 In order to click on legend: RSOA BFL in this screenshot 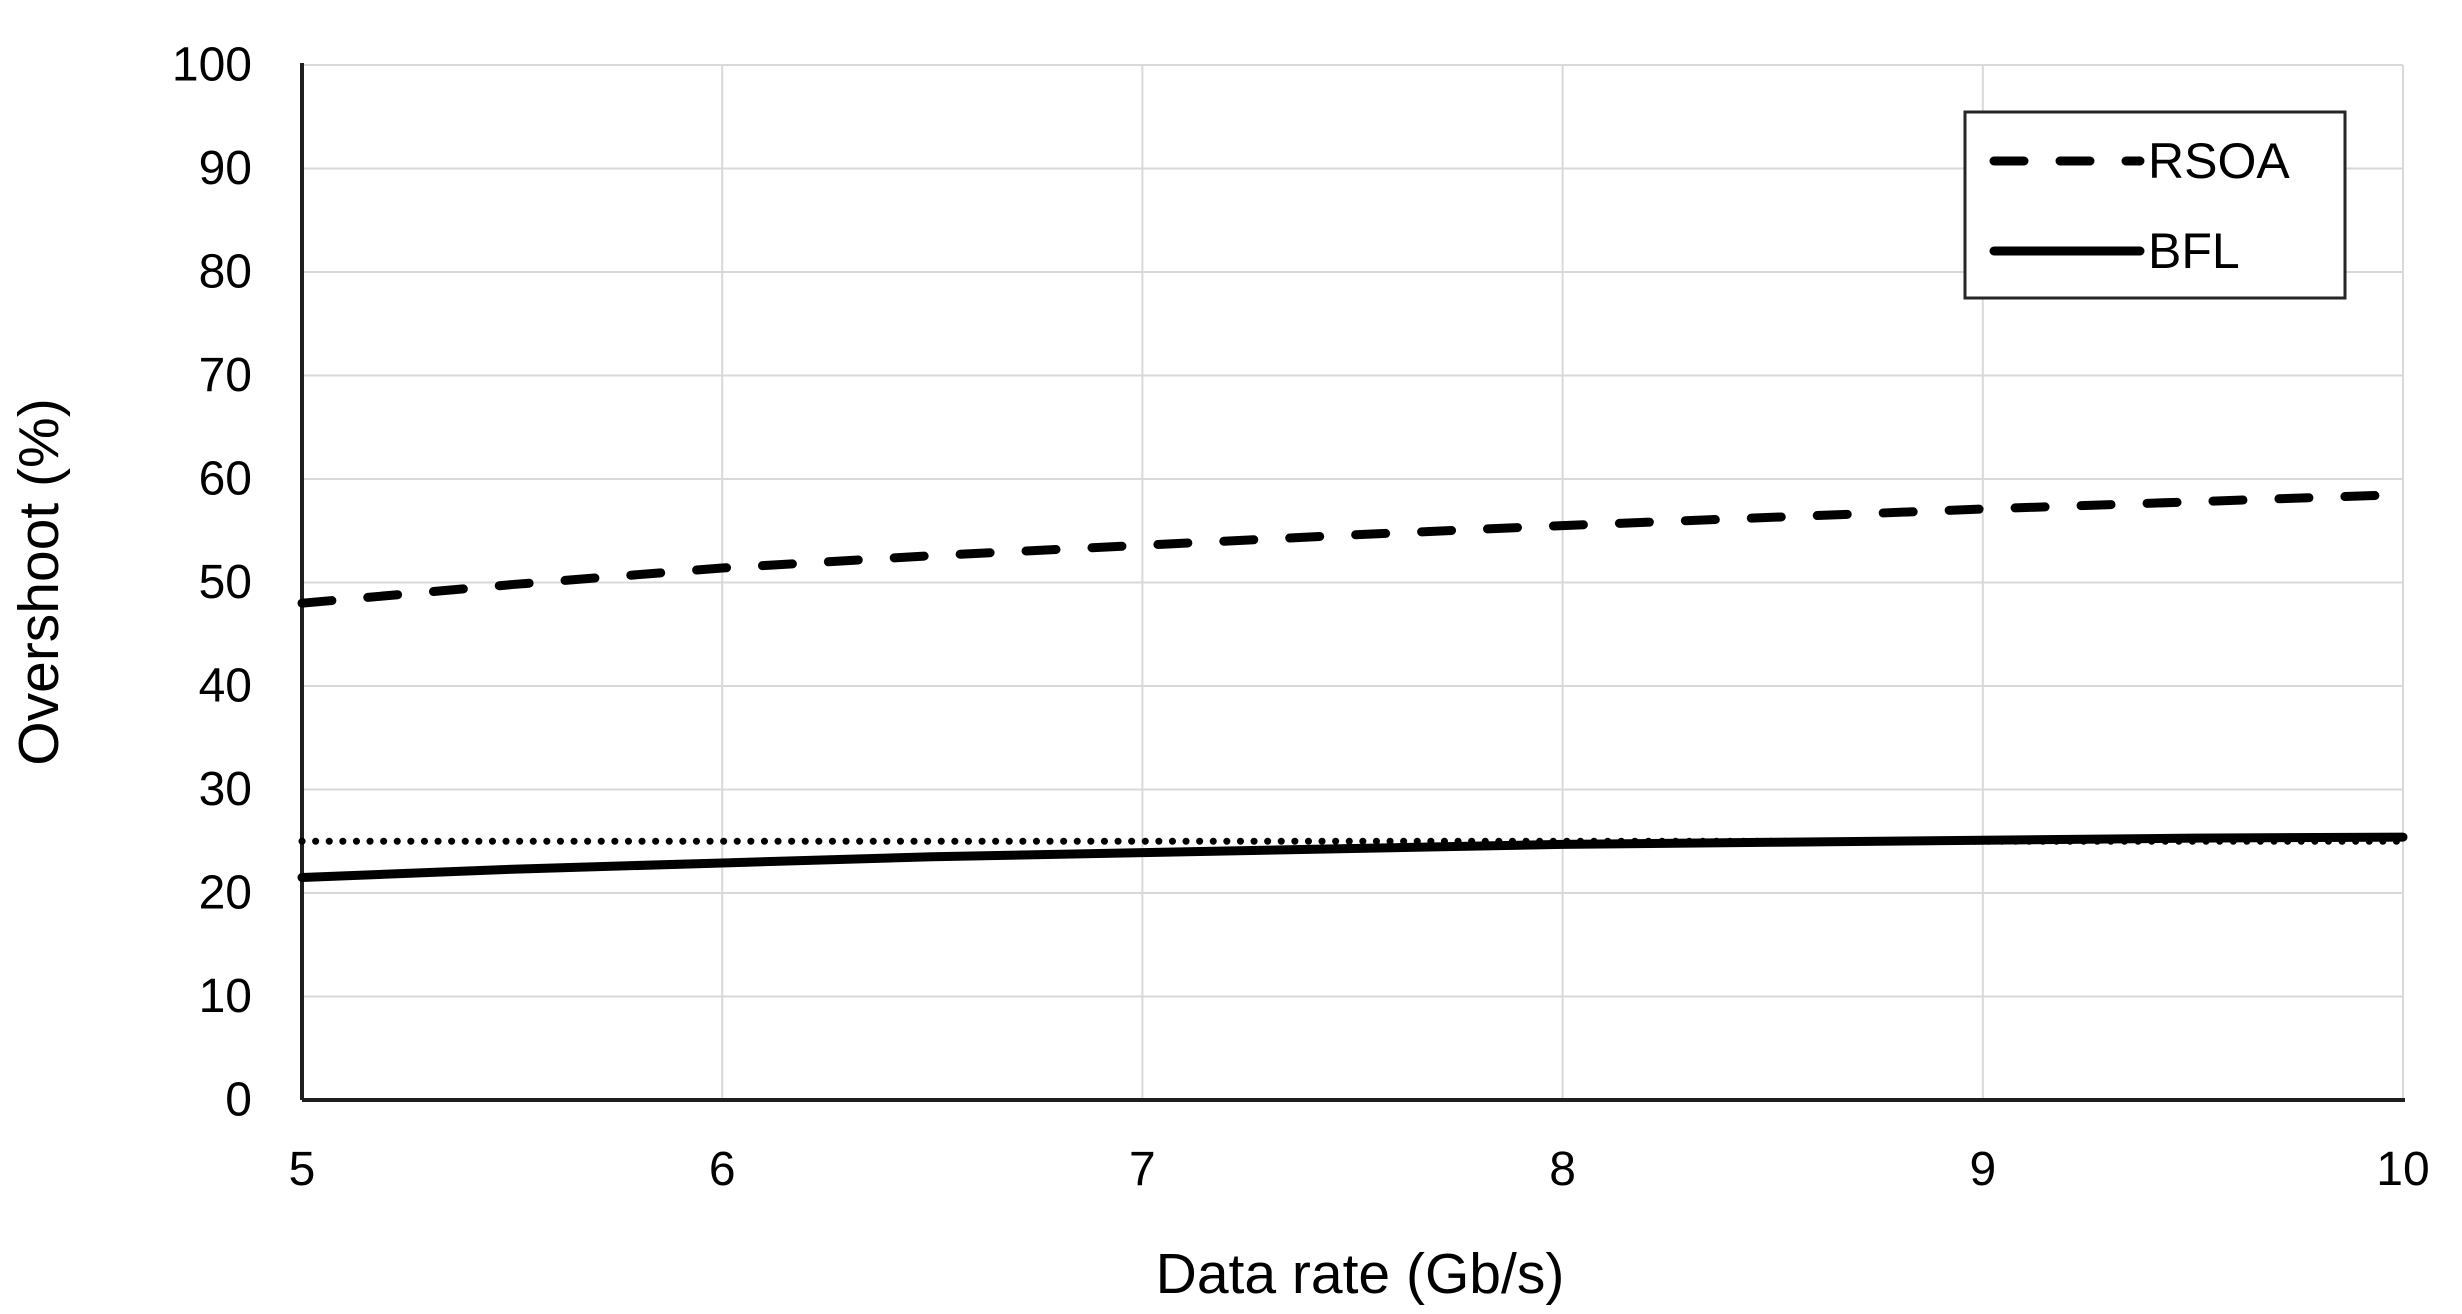, I will do `click(2155, 205)`.